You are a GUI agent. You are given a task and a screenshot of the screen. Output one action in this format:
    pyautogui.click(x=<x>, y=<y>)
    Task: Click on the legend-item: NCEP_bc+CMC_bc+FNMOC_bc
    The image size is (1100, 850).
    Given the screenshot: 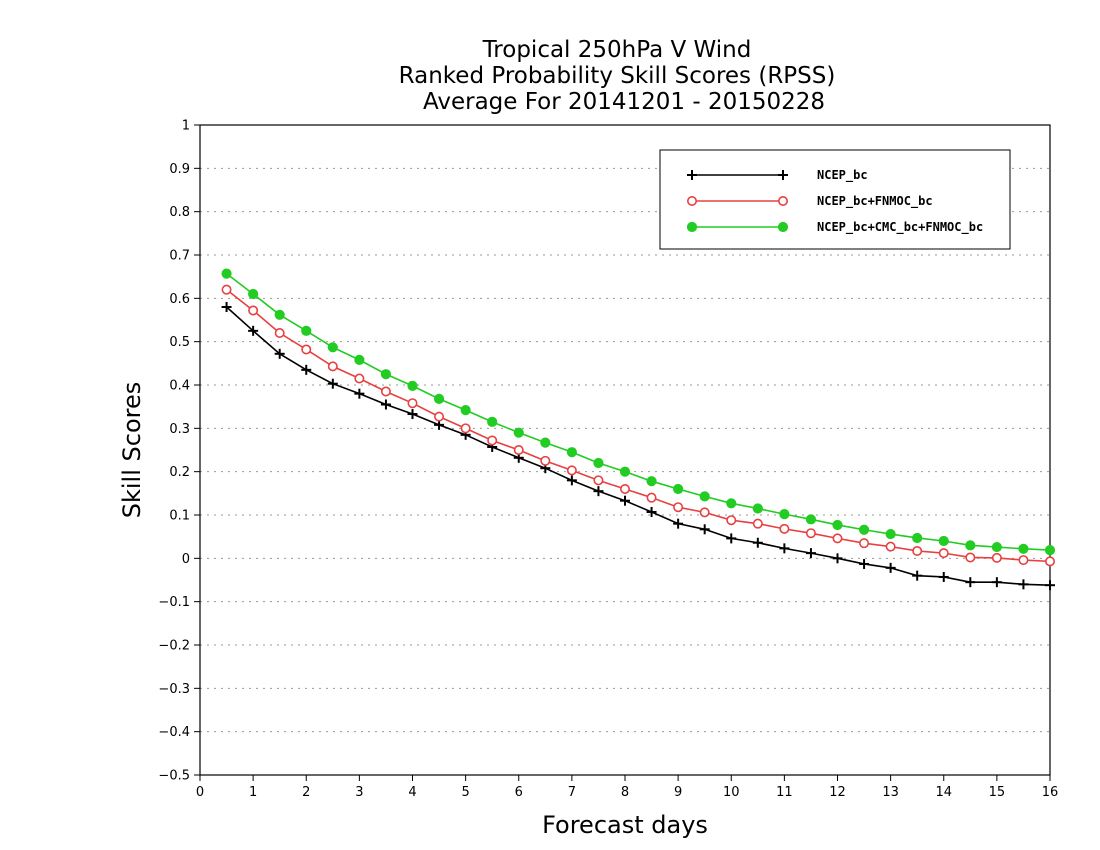 What is the action you would take?
    pyautogui.click(x=834, y=227)
    